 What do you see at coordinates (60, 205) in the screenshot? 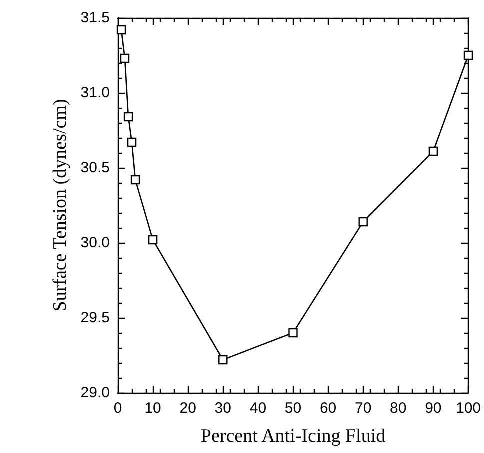
I see `y-axis-title: Surface Tension (dynes/cm)` at bounding box center [60, 205].